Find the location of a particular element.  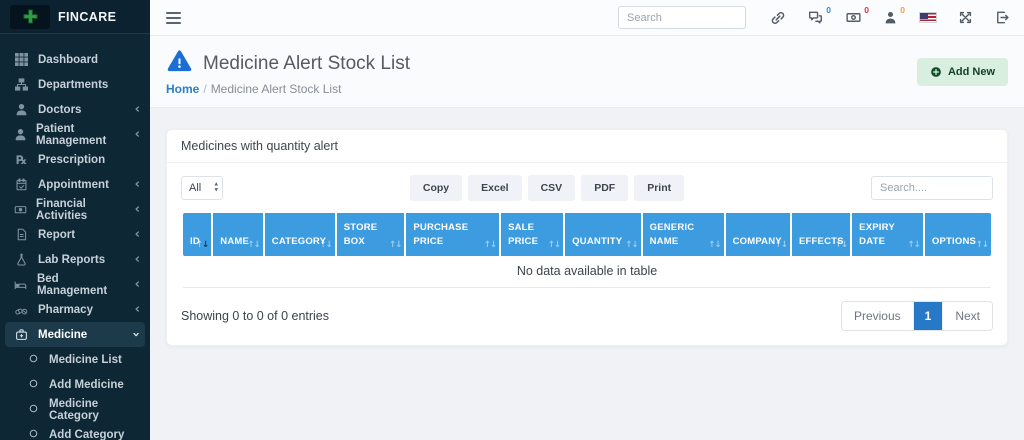

column-header-purchase-price: PURCHASE PRICE is located at coordinates (453, 234).